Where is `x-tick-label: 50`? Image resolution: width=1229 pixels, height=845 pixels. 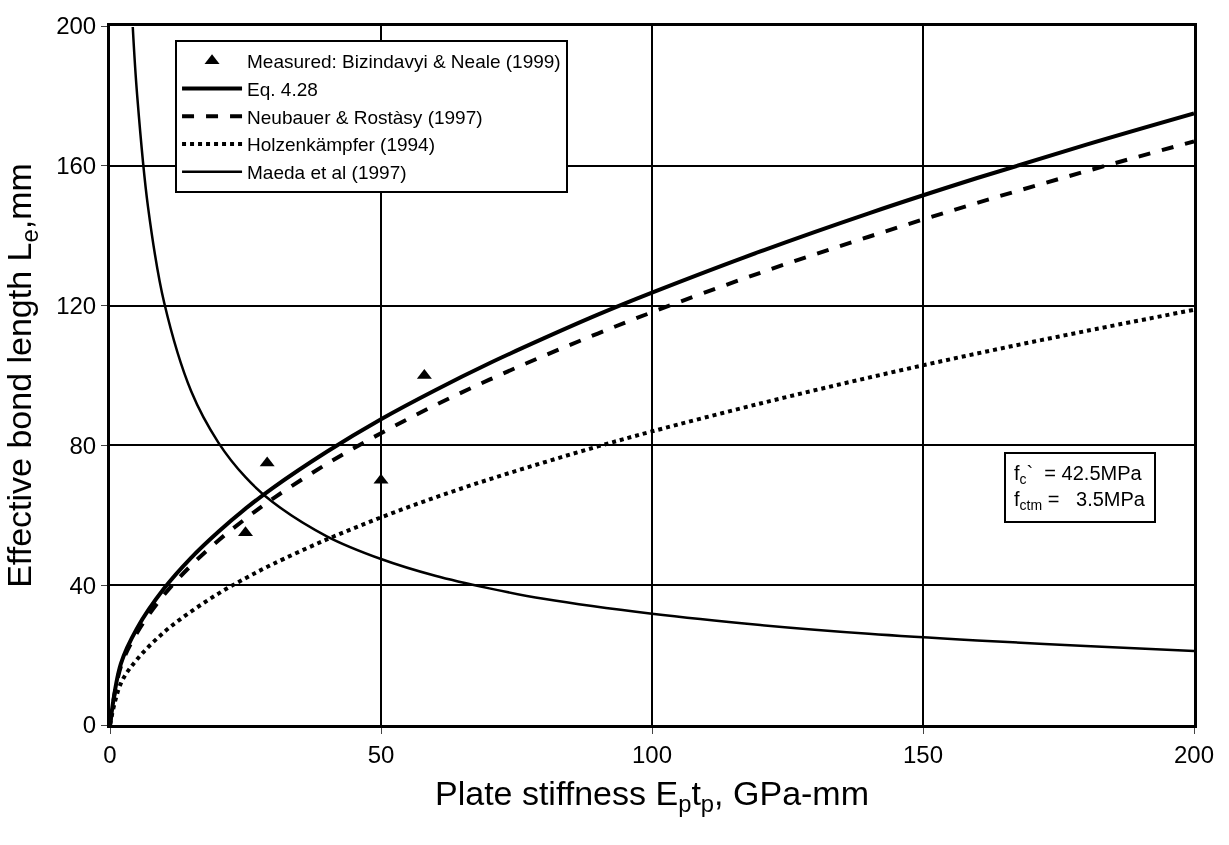
x-tick-label: 50 is located at coordinates (381, 754).